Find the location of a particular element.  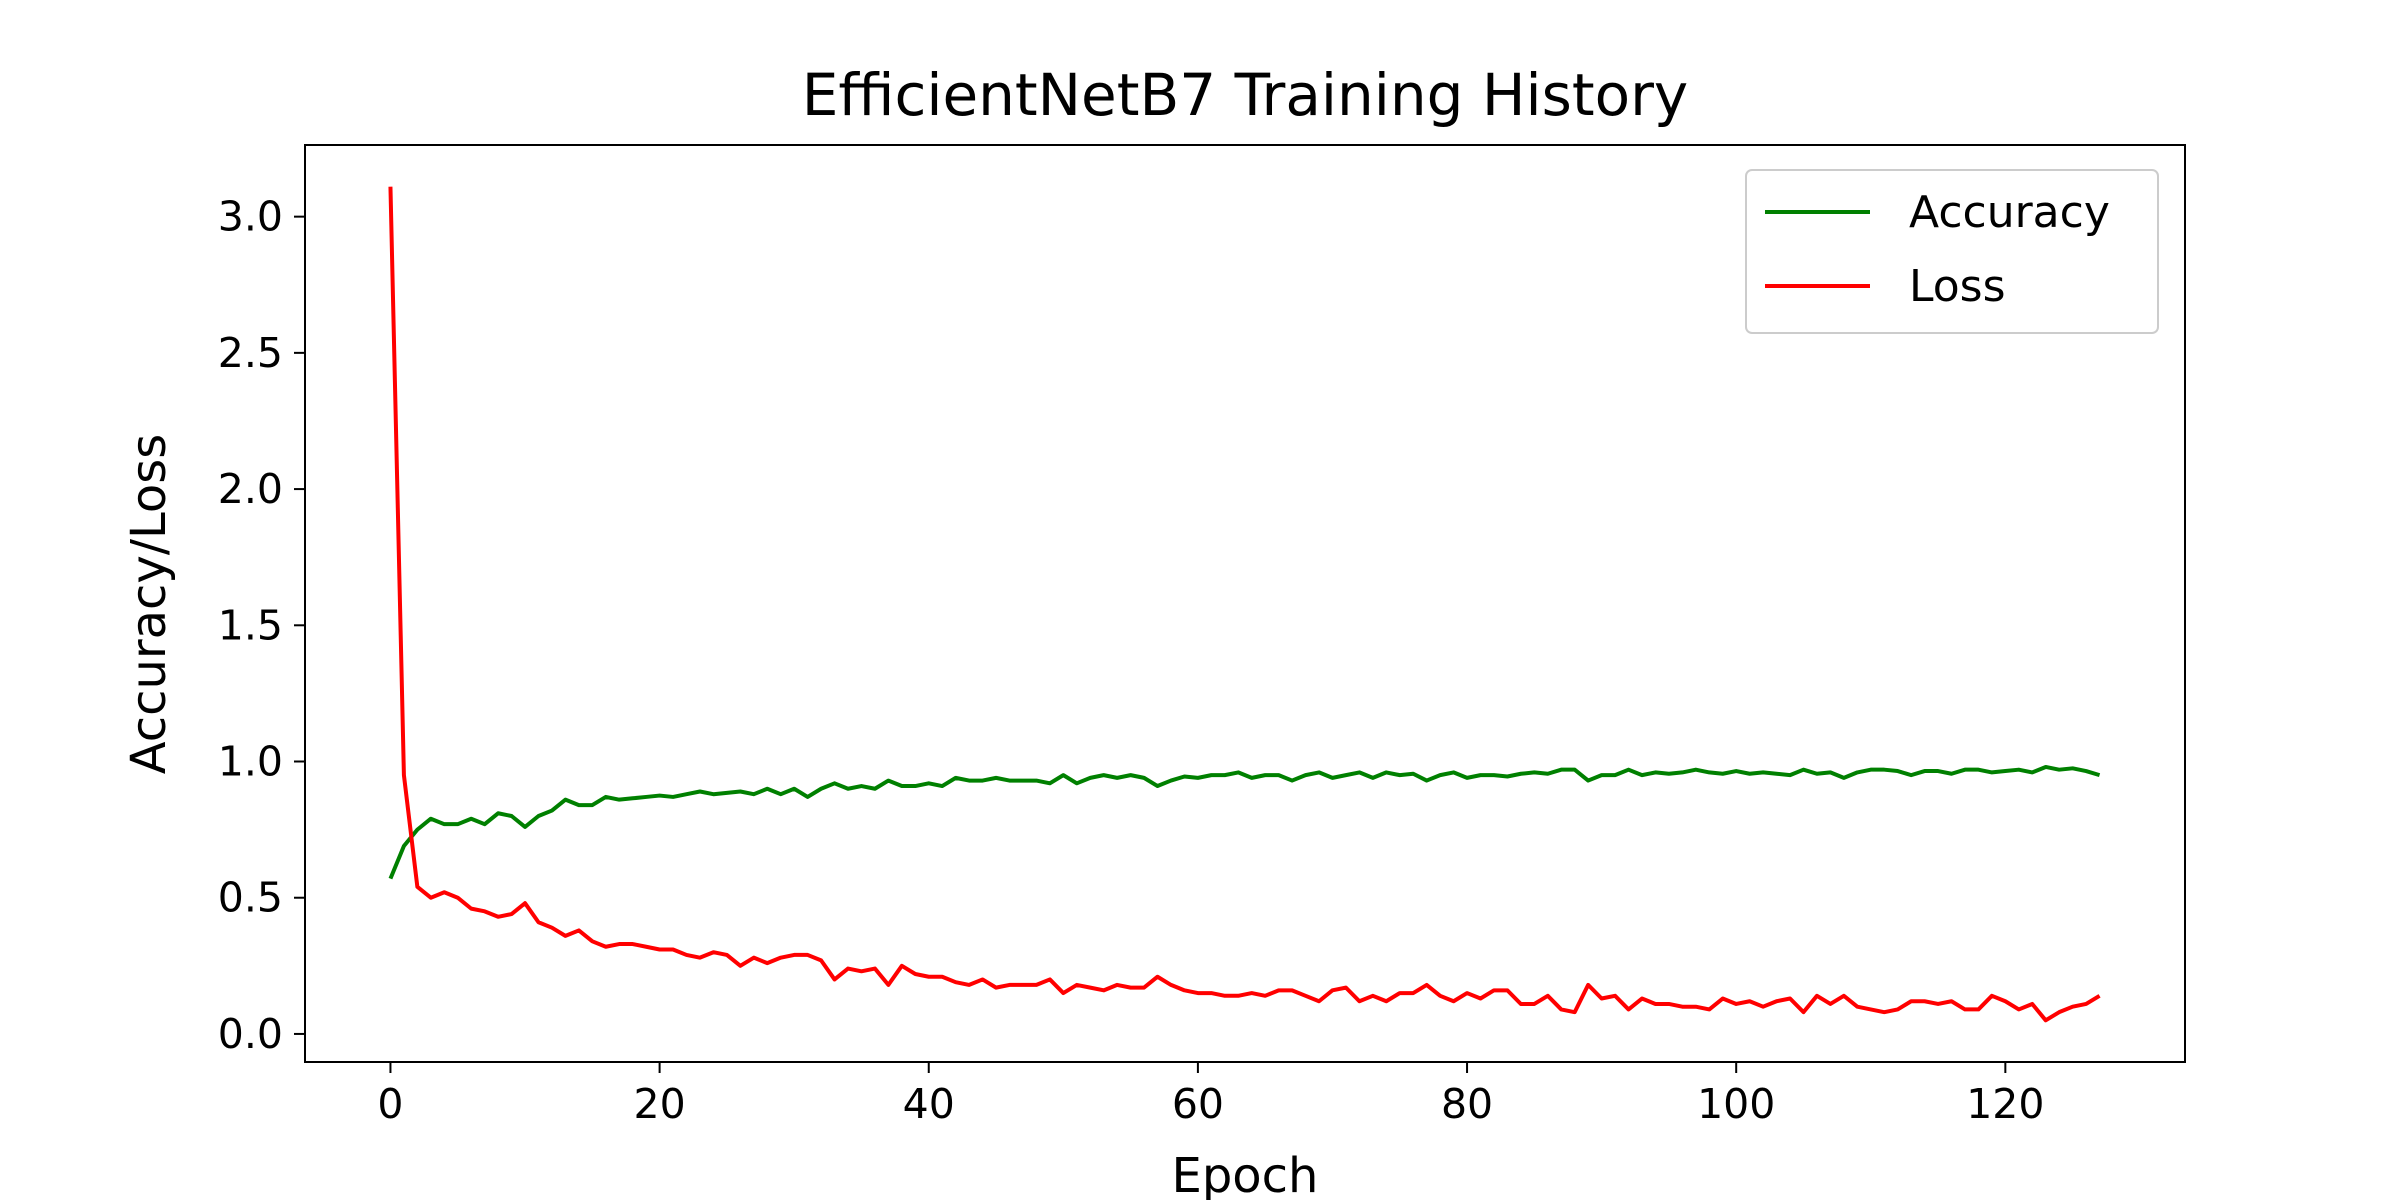

x-tick-label: 0 is located at coordinates (390, 1104).